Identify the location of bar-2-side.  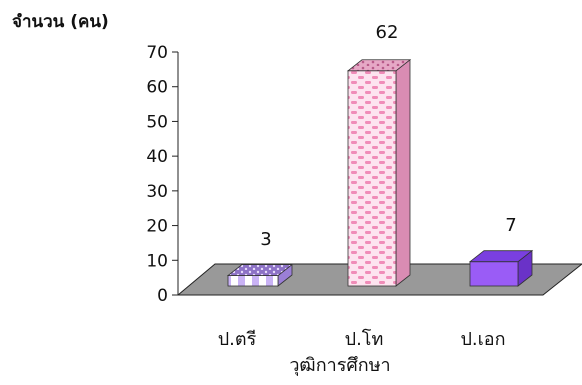
(403, 172).